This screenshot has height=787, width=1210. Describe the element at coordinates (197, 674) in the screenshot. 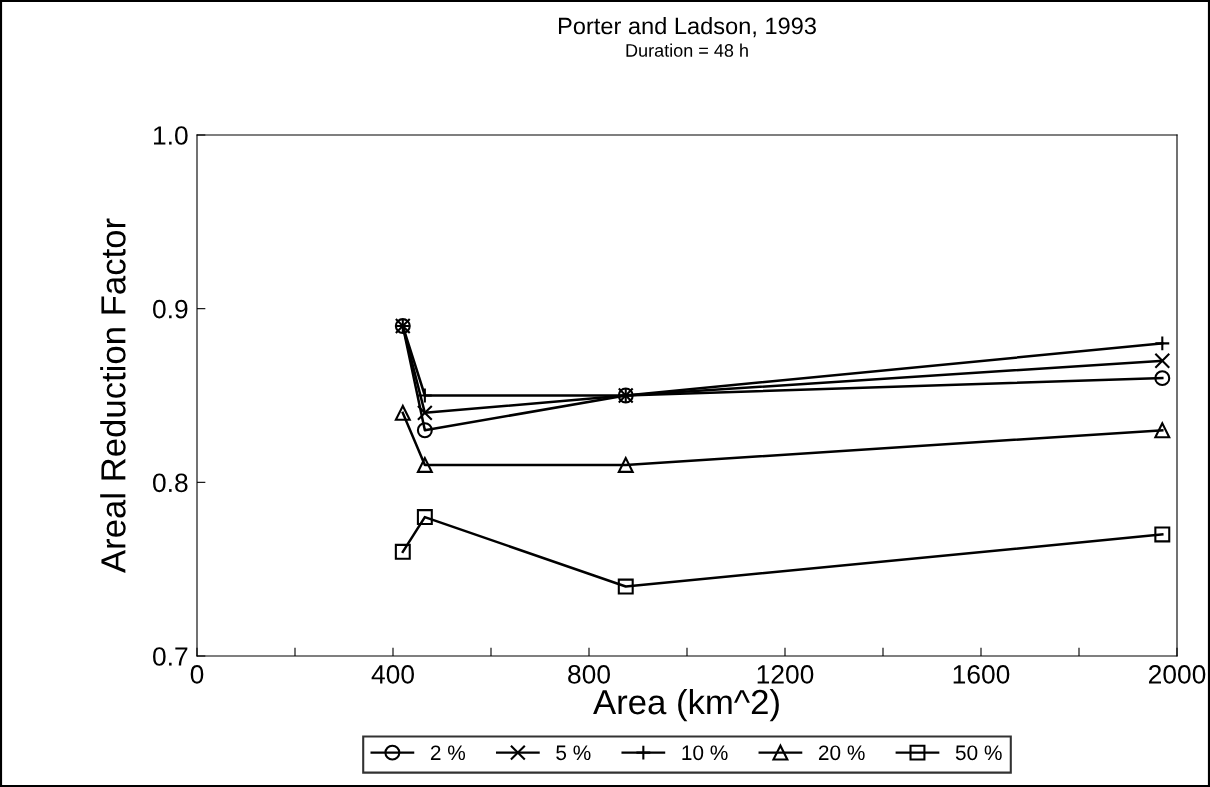

I see `x-tick-label: 0` at that location.